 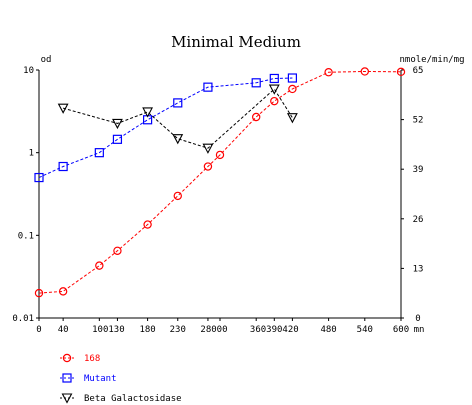 I want to click on y-right-tick-label: 65, so click(x=418, y=71).